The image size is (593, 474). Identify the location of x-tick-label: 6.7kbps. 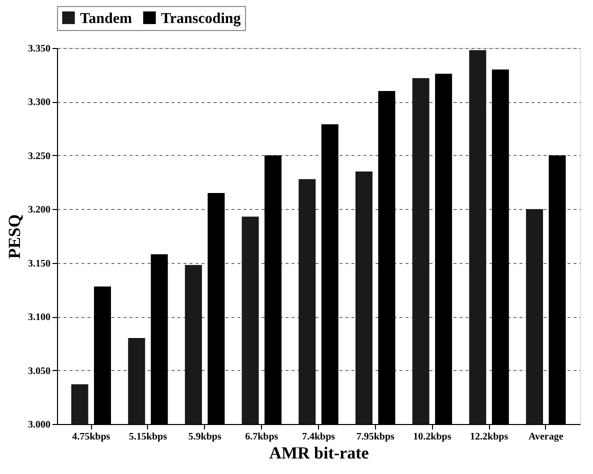
(261, 437).